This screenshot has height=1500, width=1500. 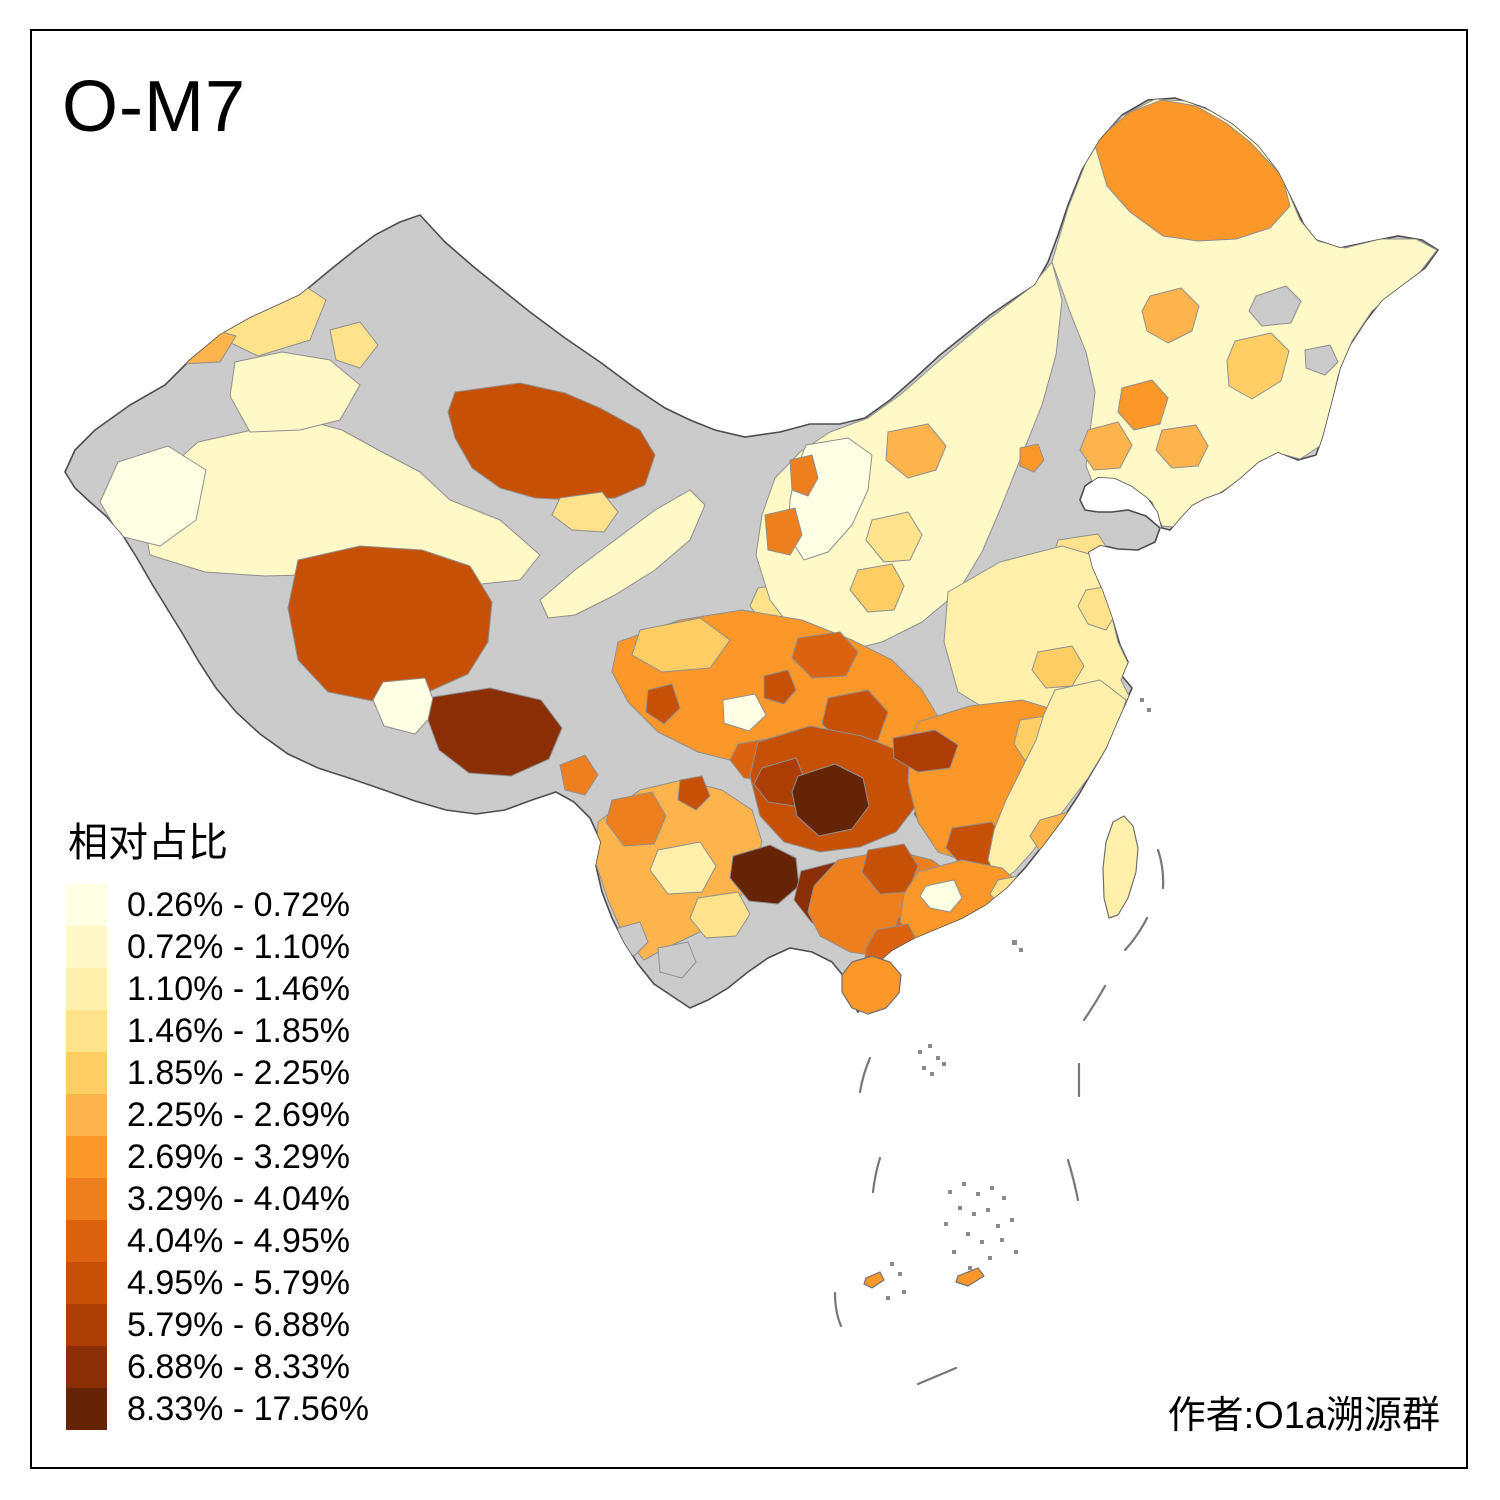 I want to click on legend-range-label: 1.85% - 2.25%, so click(x=239, y=1073).